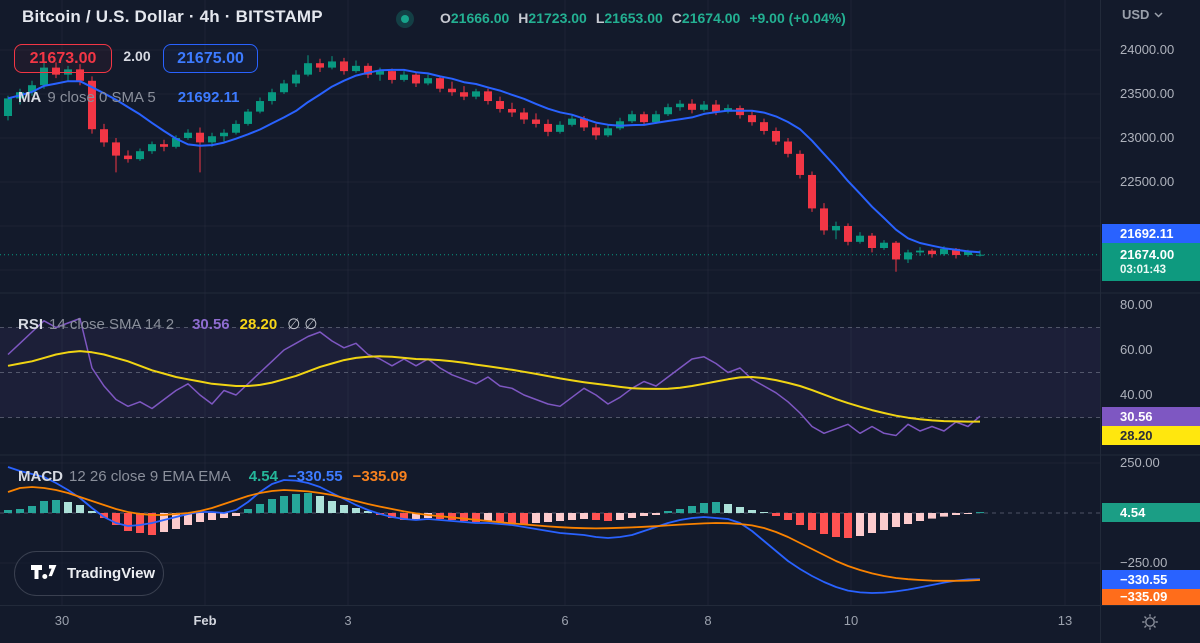 This screenshot has height=643, width=1200. Describe the element at coordinates (557, 18) in the screenshot. I see `high-value: 21723.00` at that location.